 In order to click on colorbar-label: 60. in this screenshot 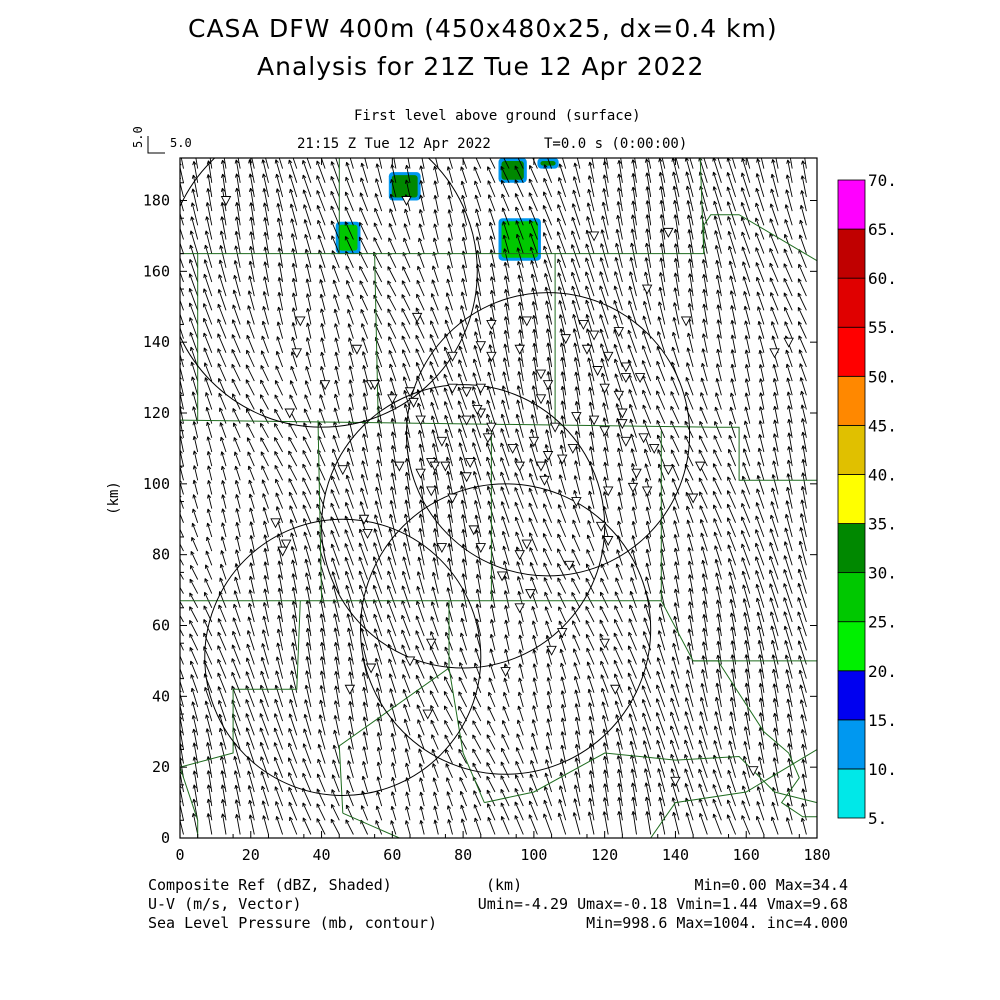, I will do `click(882, 278)`.